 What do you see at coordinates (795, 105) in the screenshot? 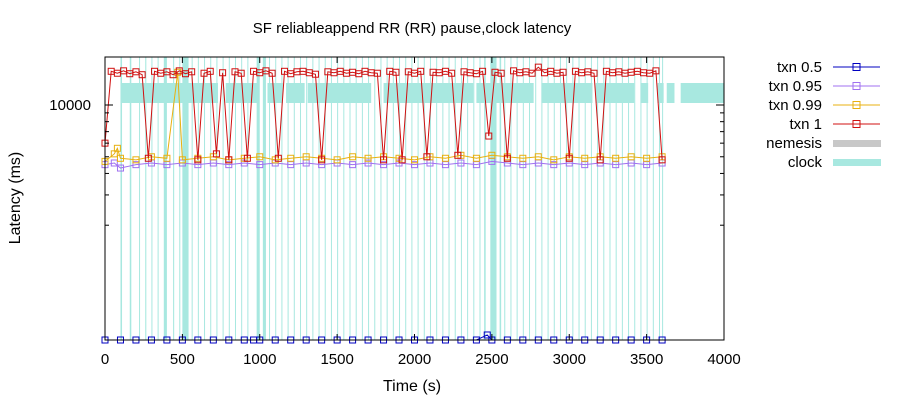
I see `legend-label-txn-0-99: txn 0.99` at bounding box center [795, 105].